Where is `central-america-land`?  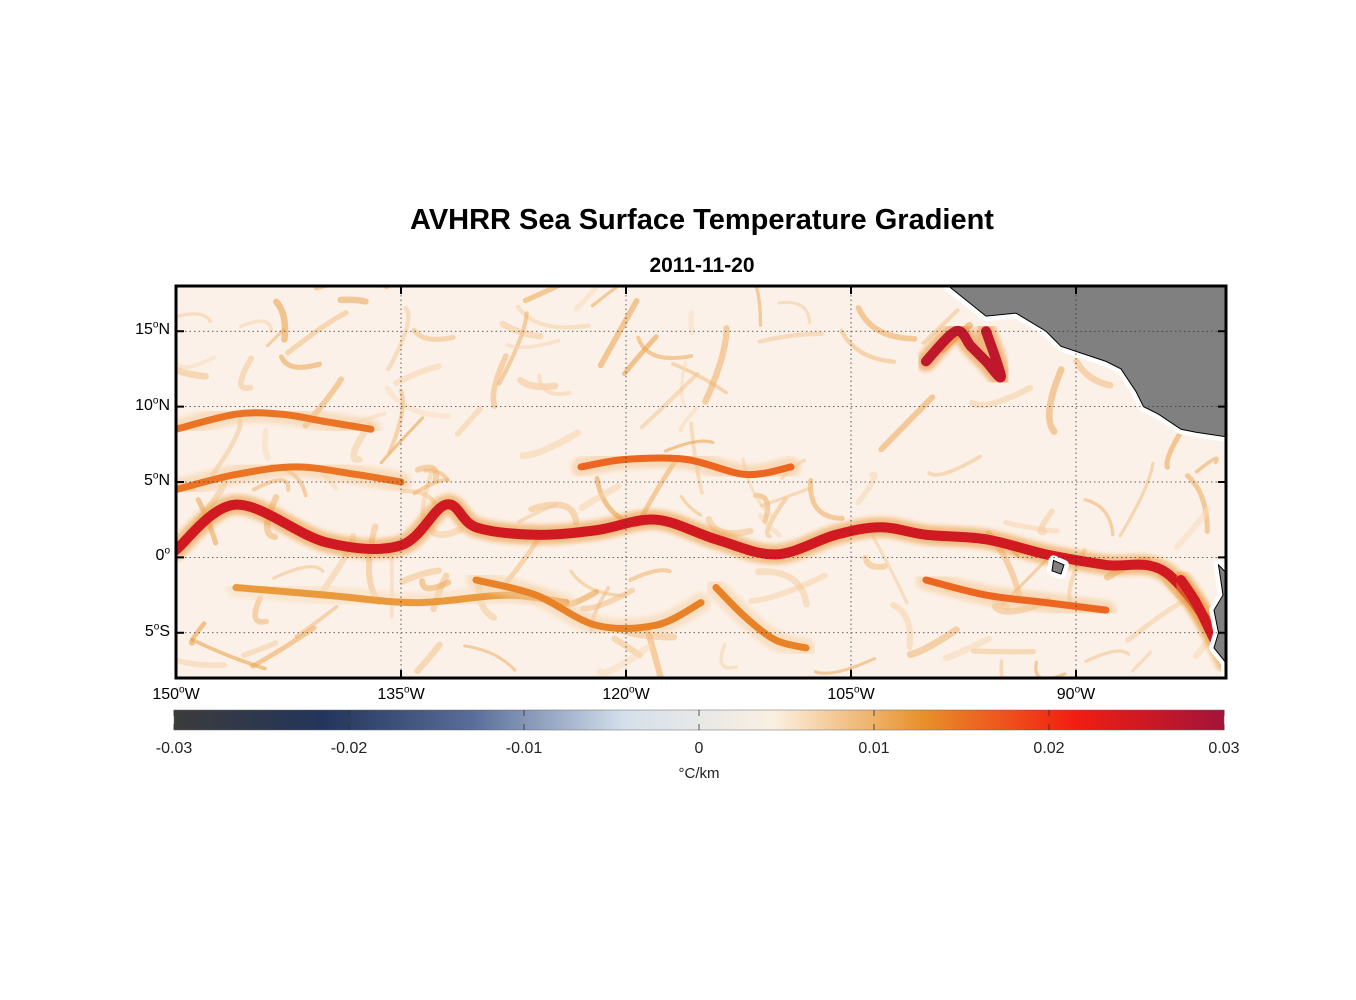
central-america-land is located at coordinates (1086, 362).